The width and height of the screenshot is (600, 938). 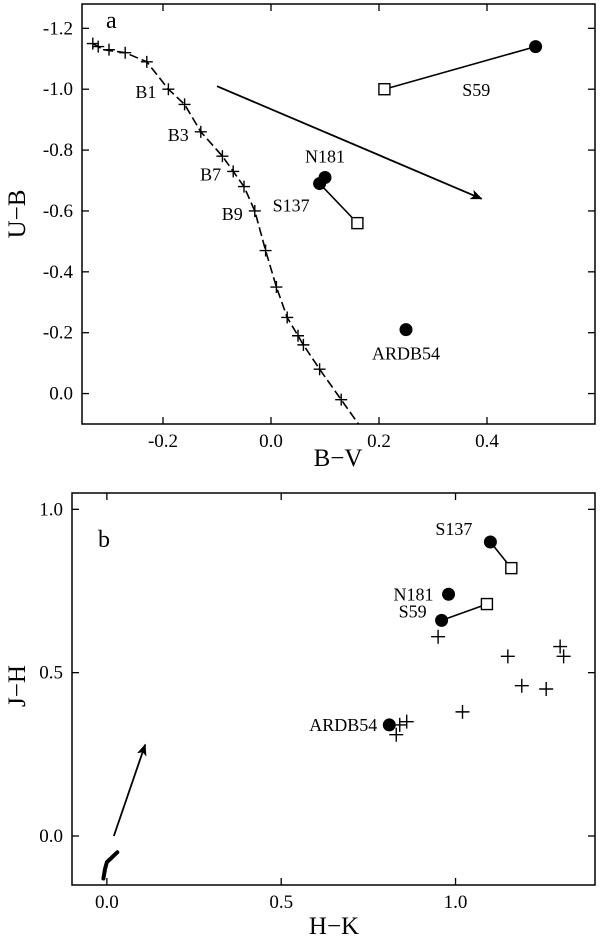 I want to click on panel-a-x-axis-title: B−V, so click(x=338, y=458).